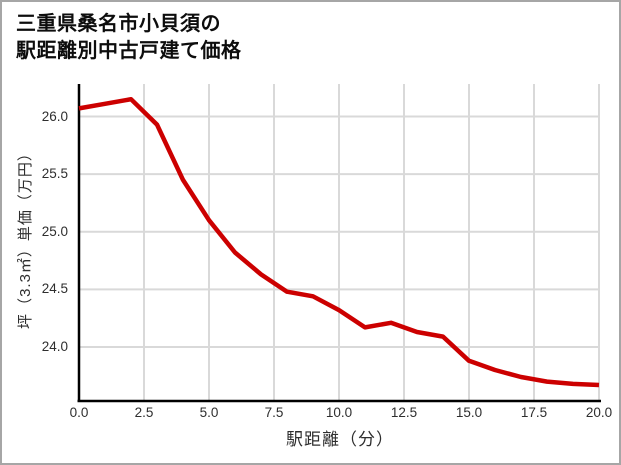 The height and width of the screenshot is (465, 621). What do you see at coordinates (54, 289) in the screenshot?
I see `y-tick-label-24.5: 24.5` at bounding box center [54, 289].